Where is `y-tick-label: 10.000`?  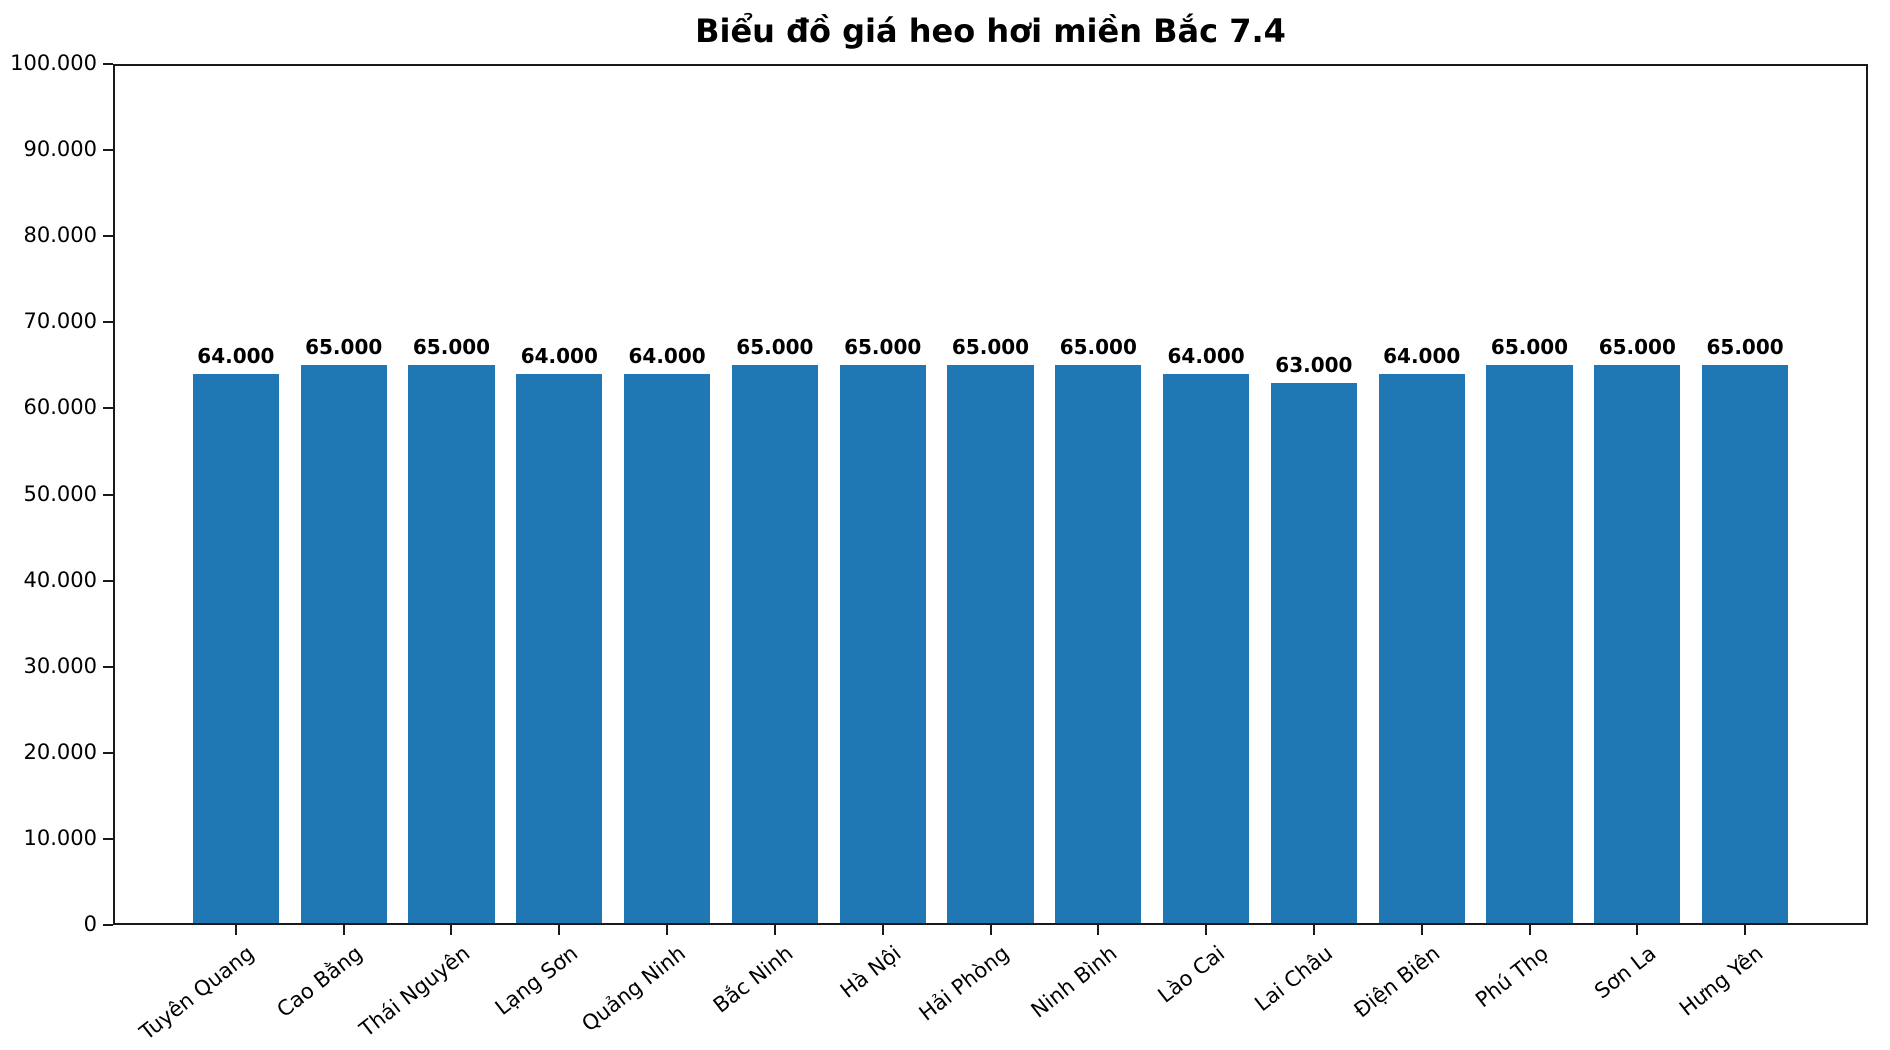 y-tick-label: 10.000 is located at coordinates (60, 837).